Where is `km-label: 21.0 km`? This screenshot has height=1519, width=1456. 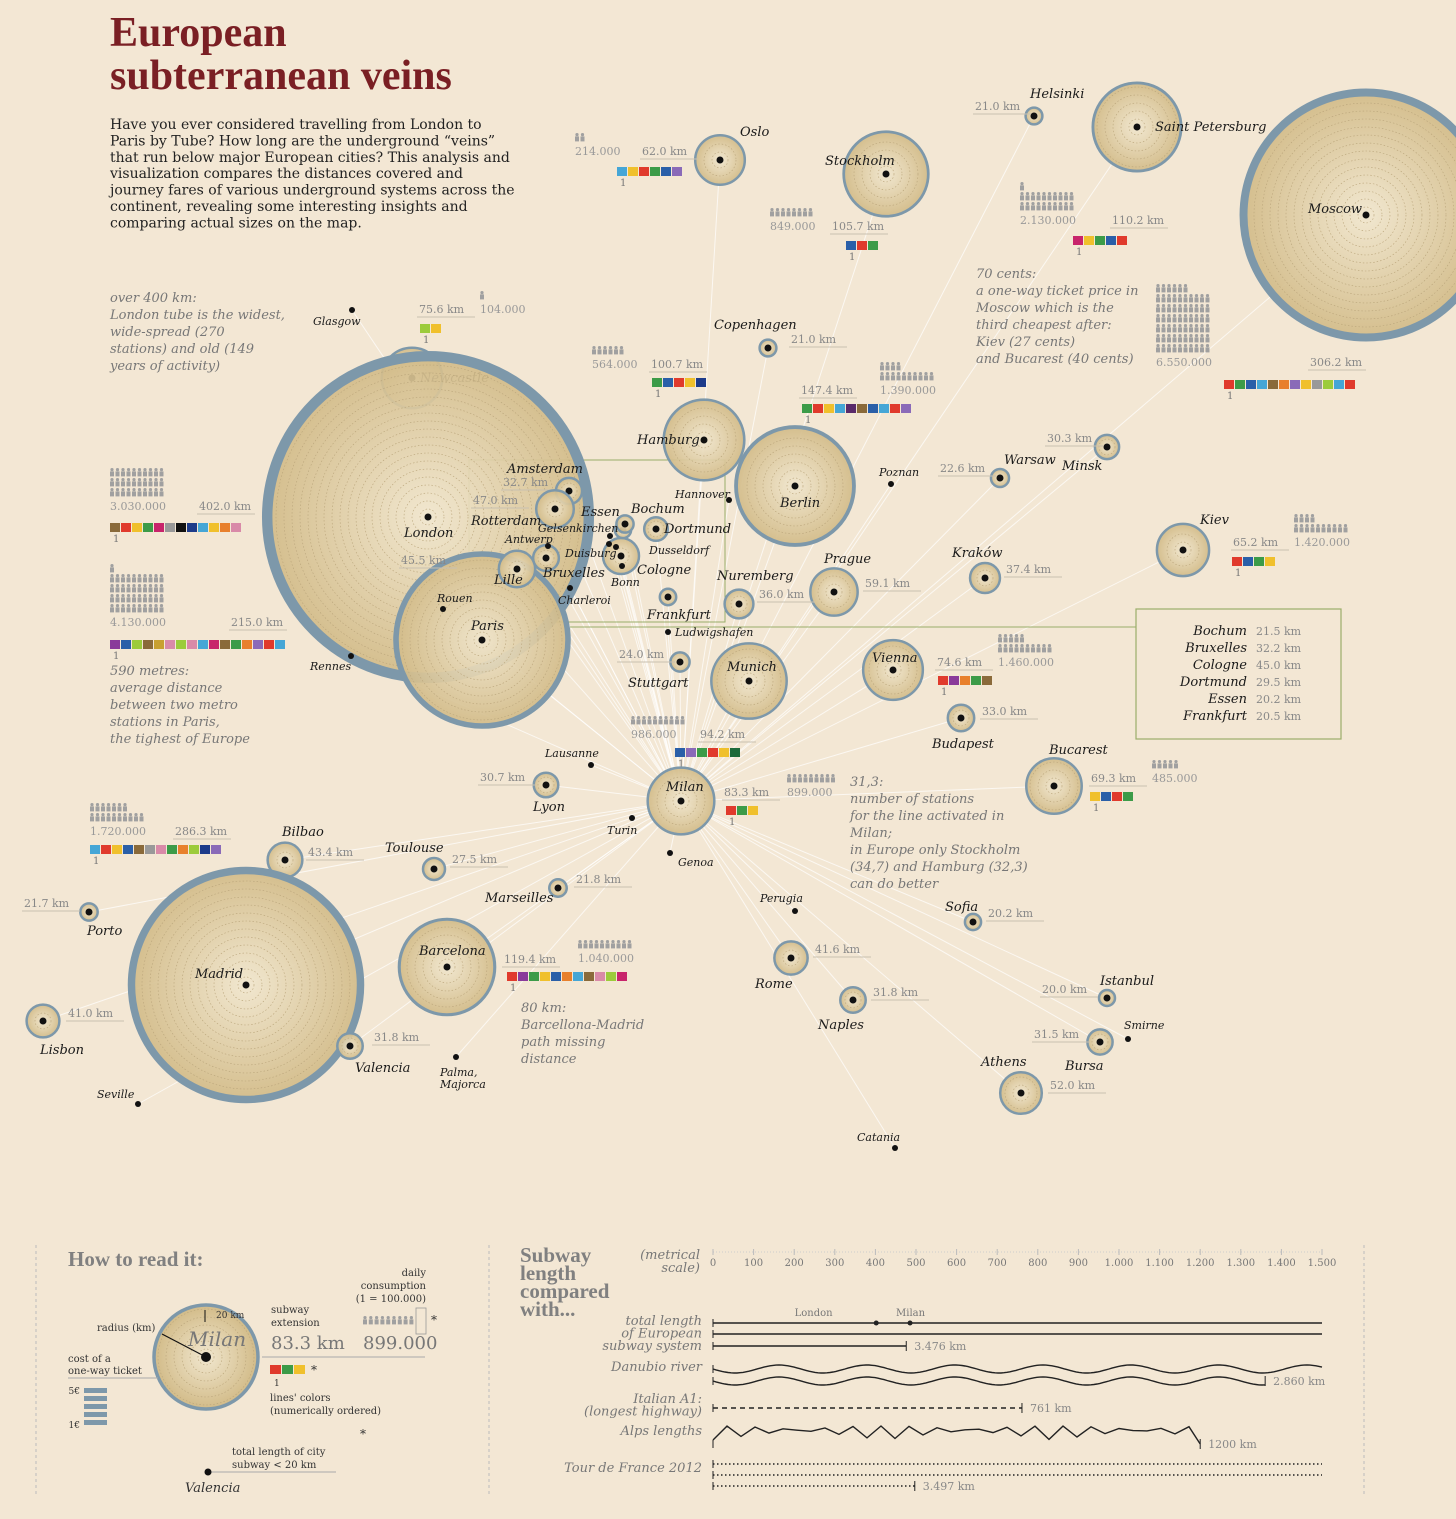
km-label: 21.0 km is located at coordinates (998, 106).